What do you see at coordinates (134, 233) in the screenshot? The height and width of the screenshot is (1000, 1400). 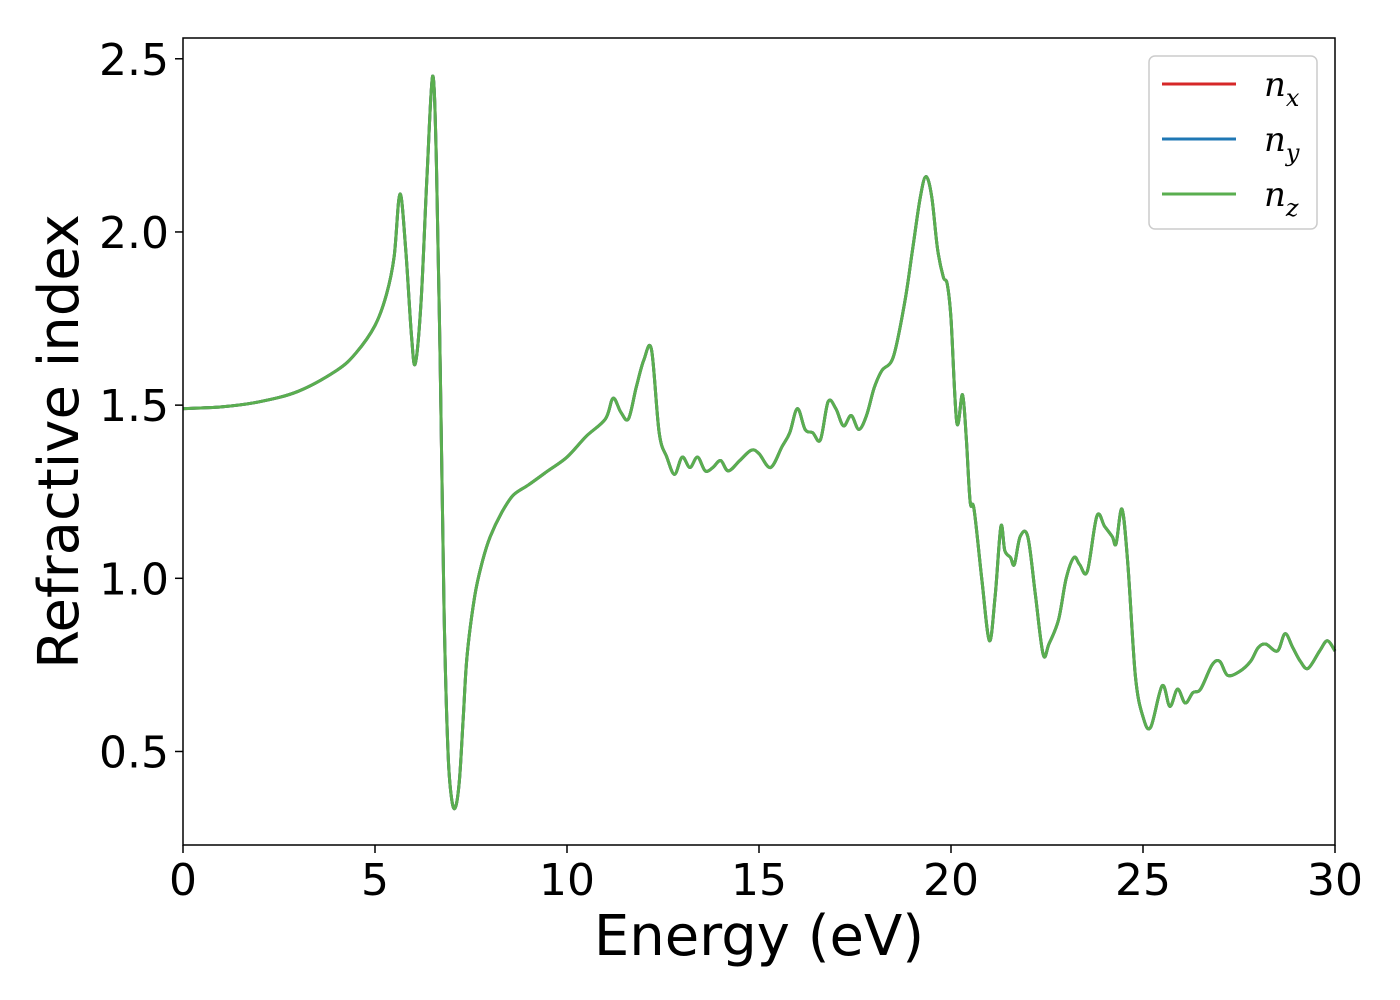 I see `y-tick-label: 2.0` at bounding box center [134, 233].